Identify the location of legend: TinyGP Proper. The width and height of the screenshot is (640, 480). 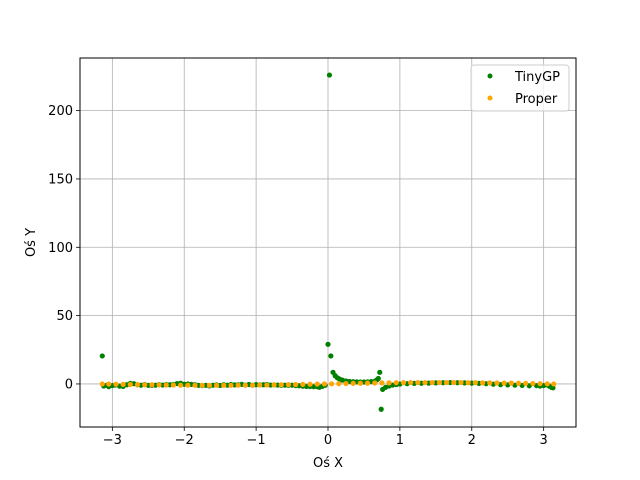
(520, 88).